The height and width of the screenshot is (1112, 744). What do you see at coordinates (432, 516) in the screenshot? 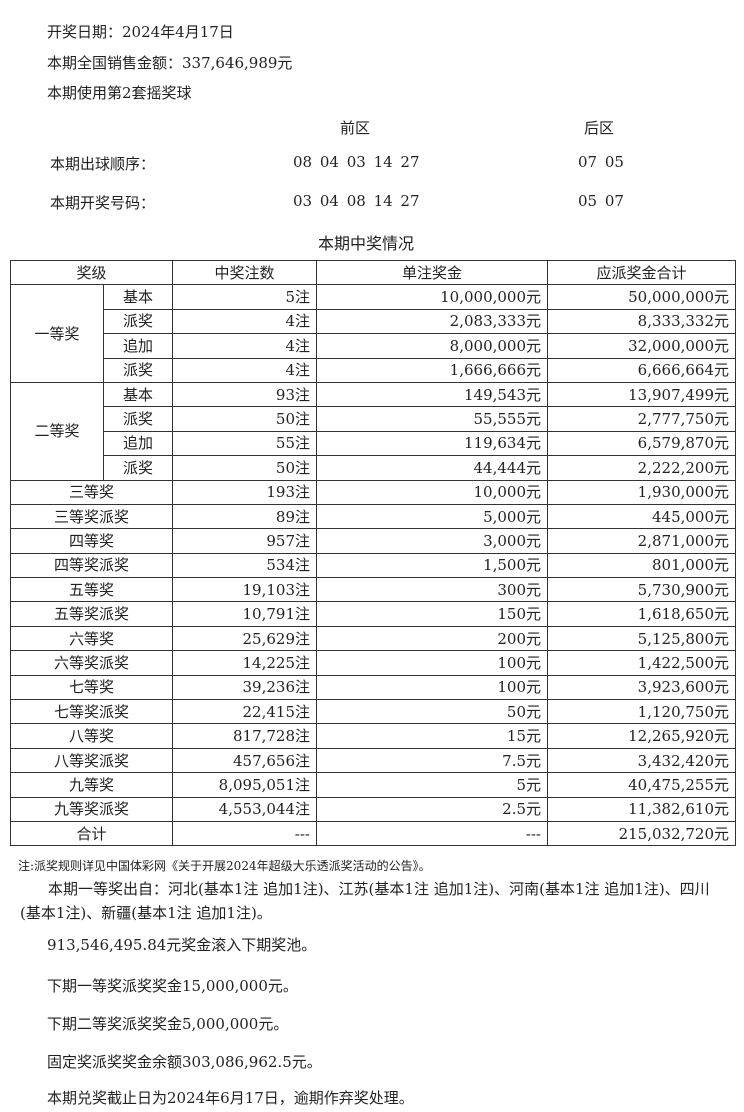
I see `prize-amount-cell: 5,000元` at bounding box center [432, 516].